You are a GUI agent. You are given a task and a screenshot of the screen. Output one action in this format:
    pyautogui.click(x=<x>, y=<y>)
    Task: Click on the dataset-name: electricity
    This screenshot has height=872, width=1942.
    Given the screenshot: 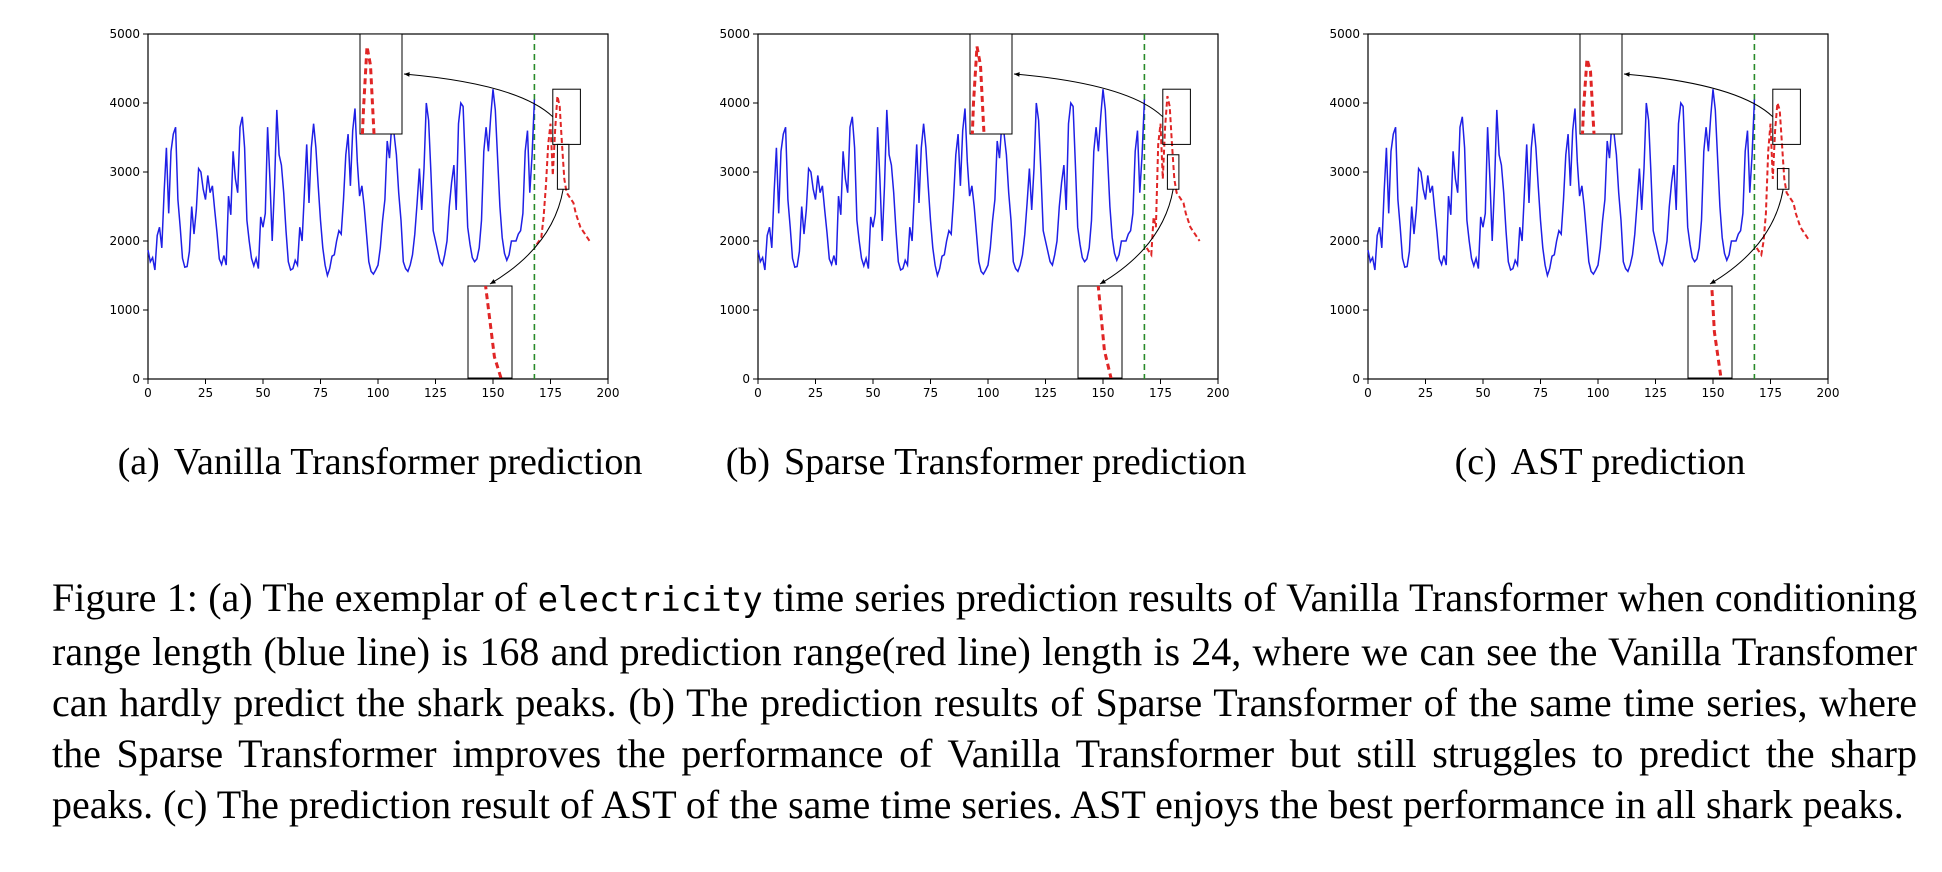 What is the action you would take?
    pyautogui.click(x=650, y=600)
    